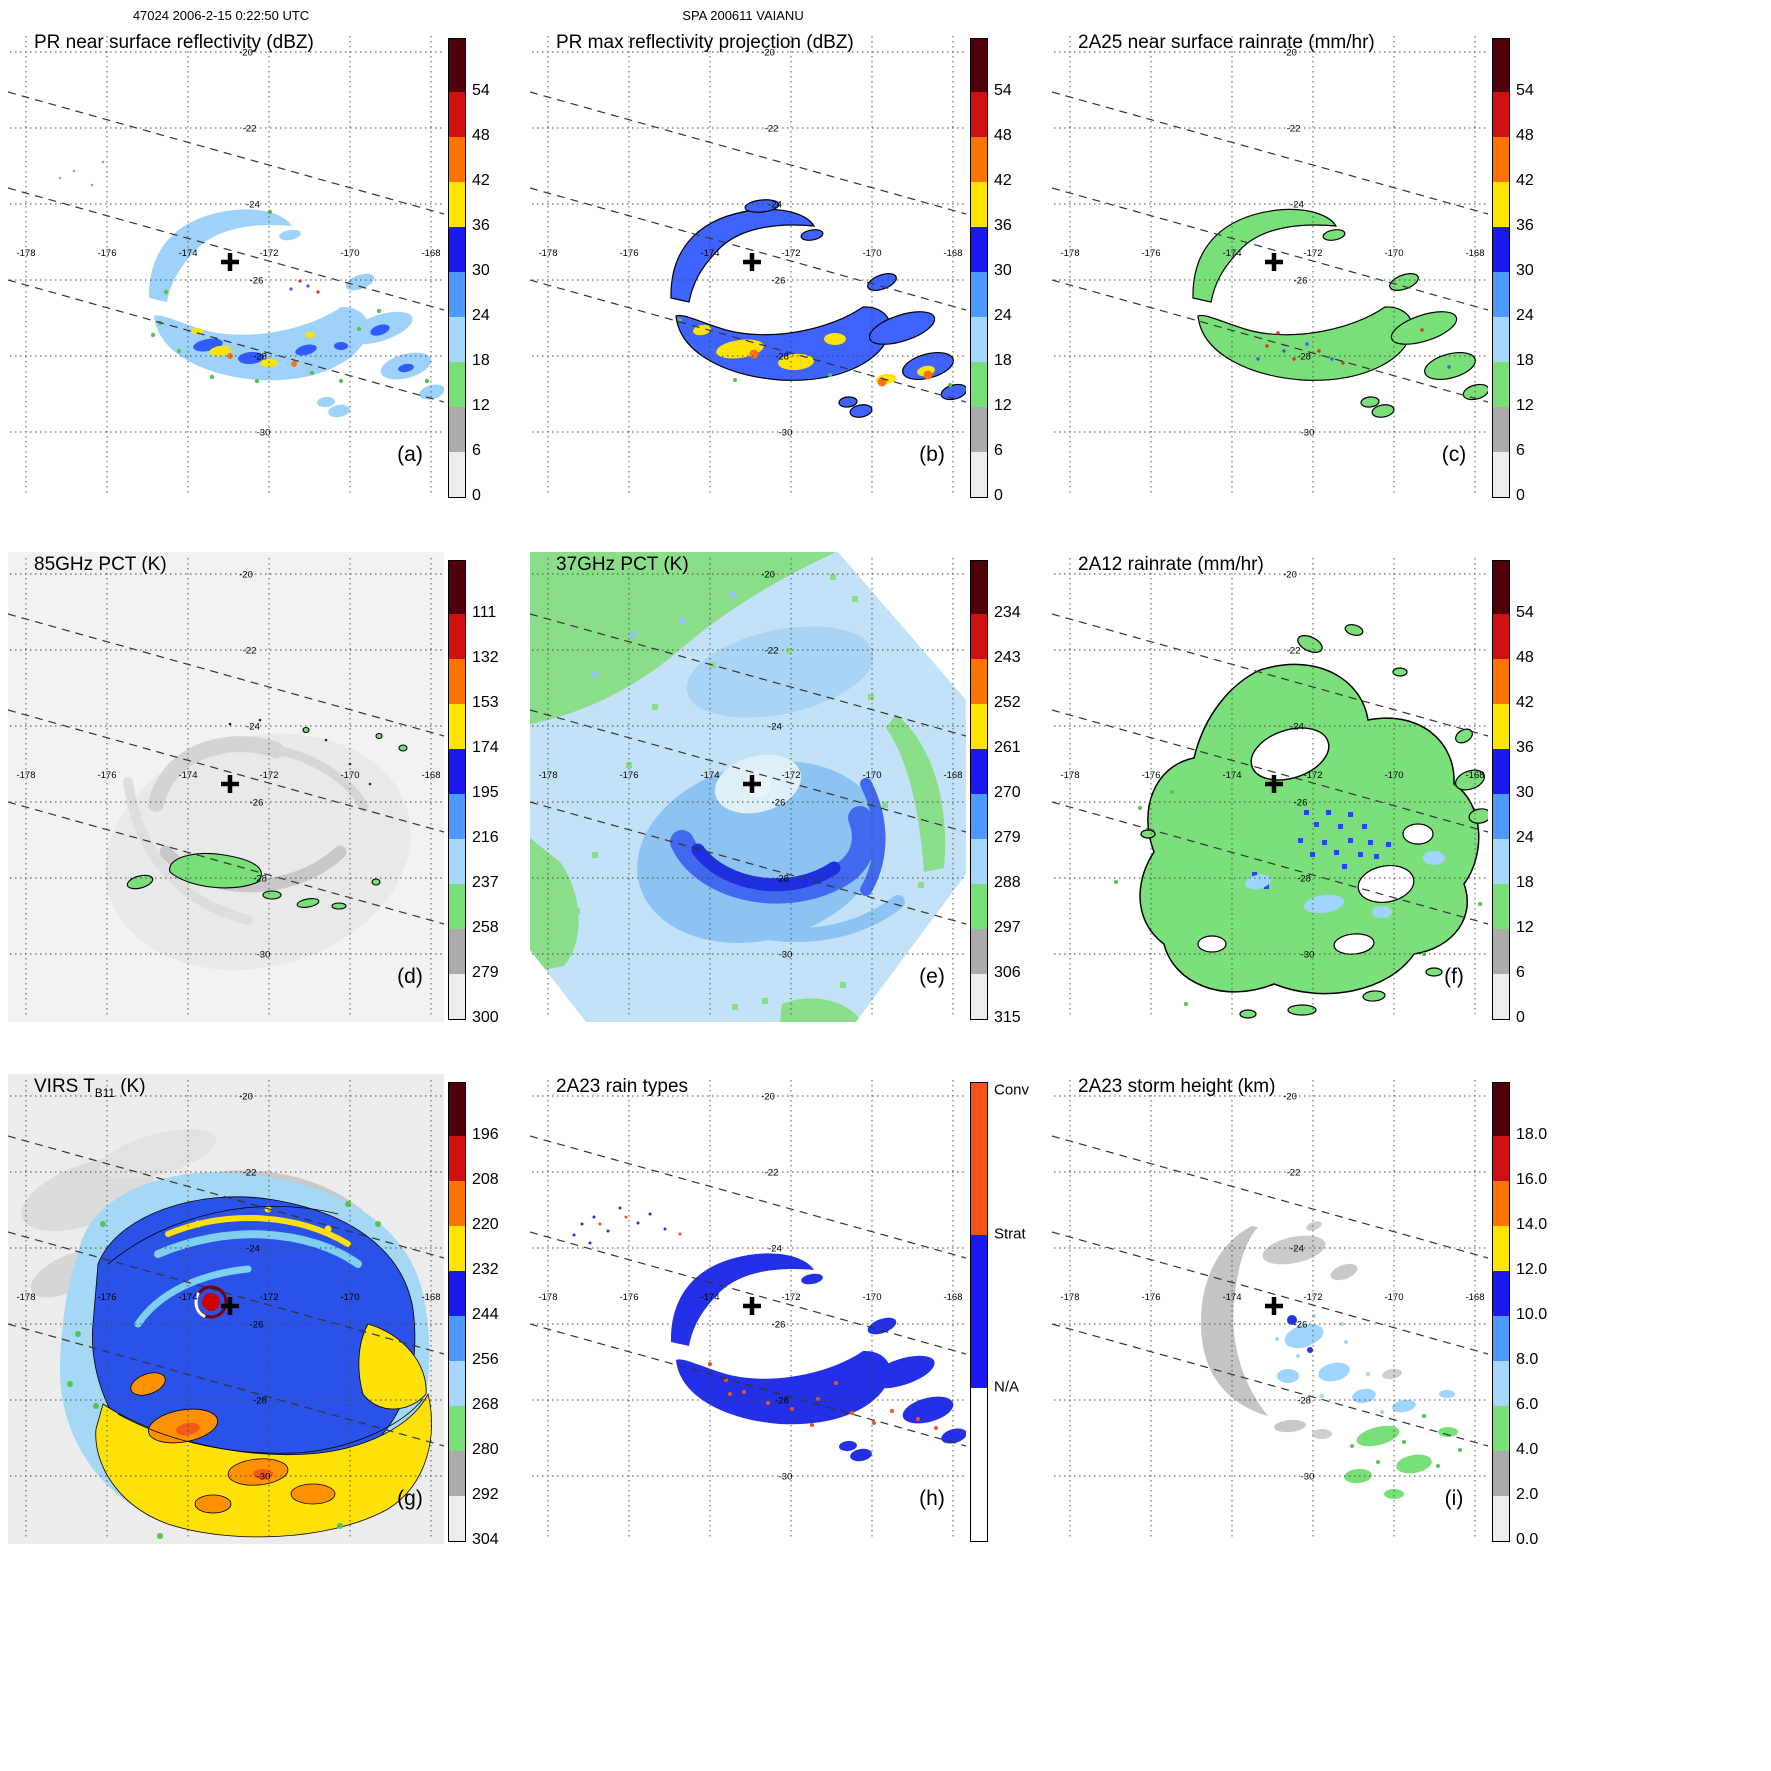 The width and height of the screenshot is (1771, 1771). Describe the element at coordinates (1520, 495) in the screenshot. I see `colorbar-tick-label: 0` at that location.